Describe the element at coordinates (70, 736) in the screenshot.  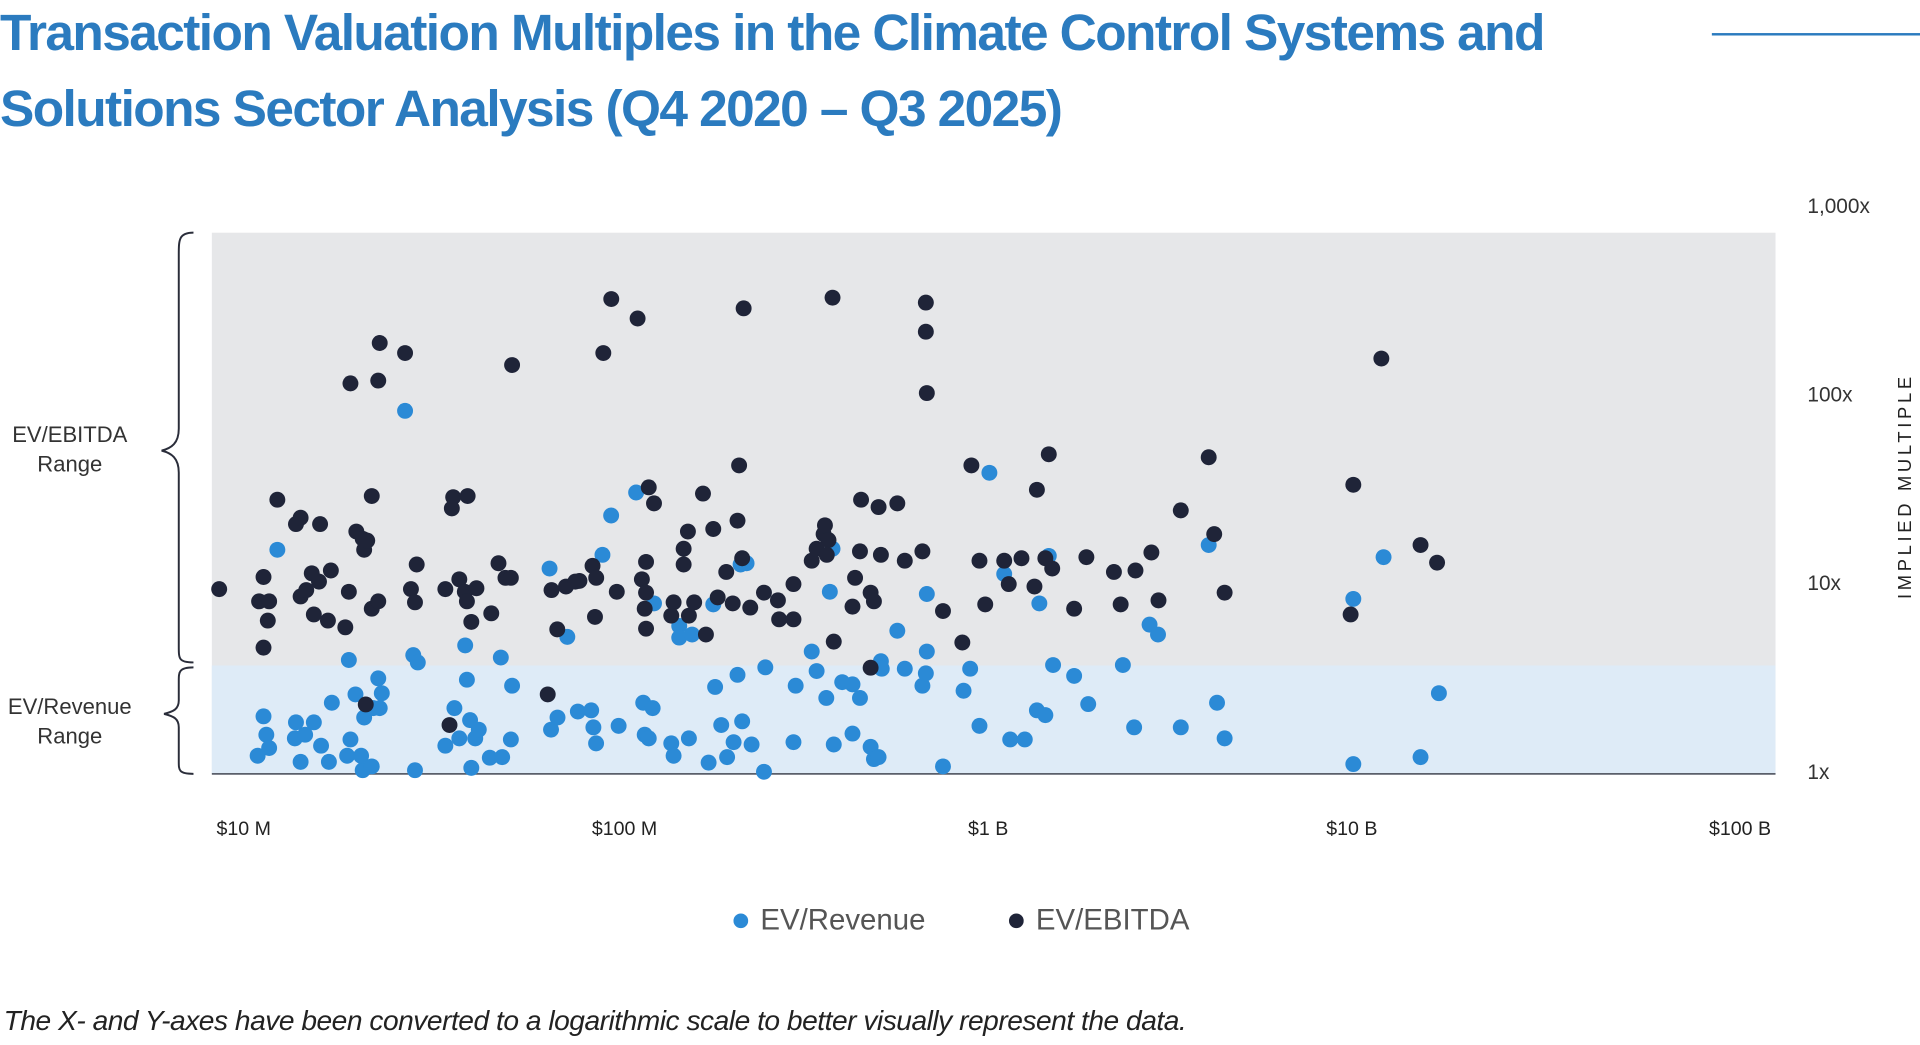
I see `revenue-range-label-line2: Range` at that location.